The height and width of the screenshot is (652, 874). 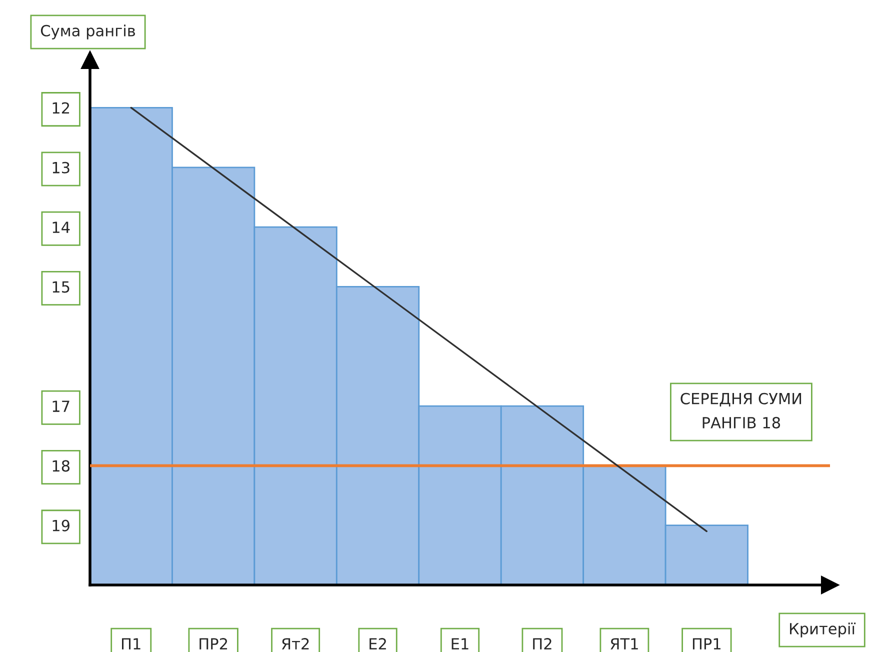 What do you see at coordinates (542, 644) in the screenshot?
I see `x-tick-label: П2` at bounding box center [542, 644].